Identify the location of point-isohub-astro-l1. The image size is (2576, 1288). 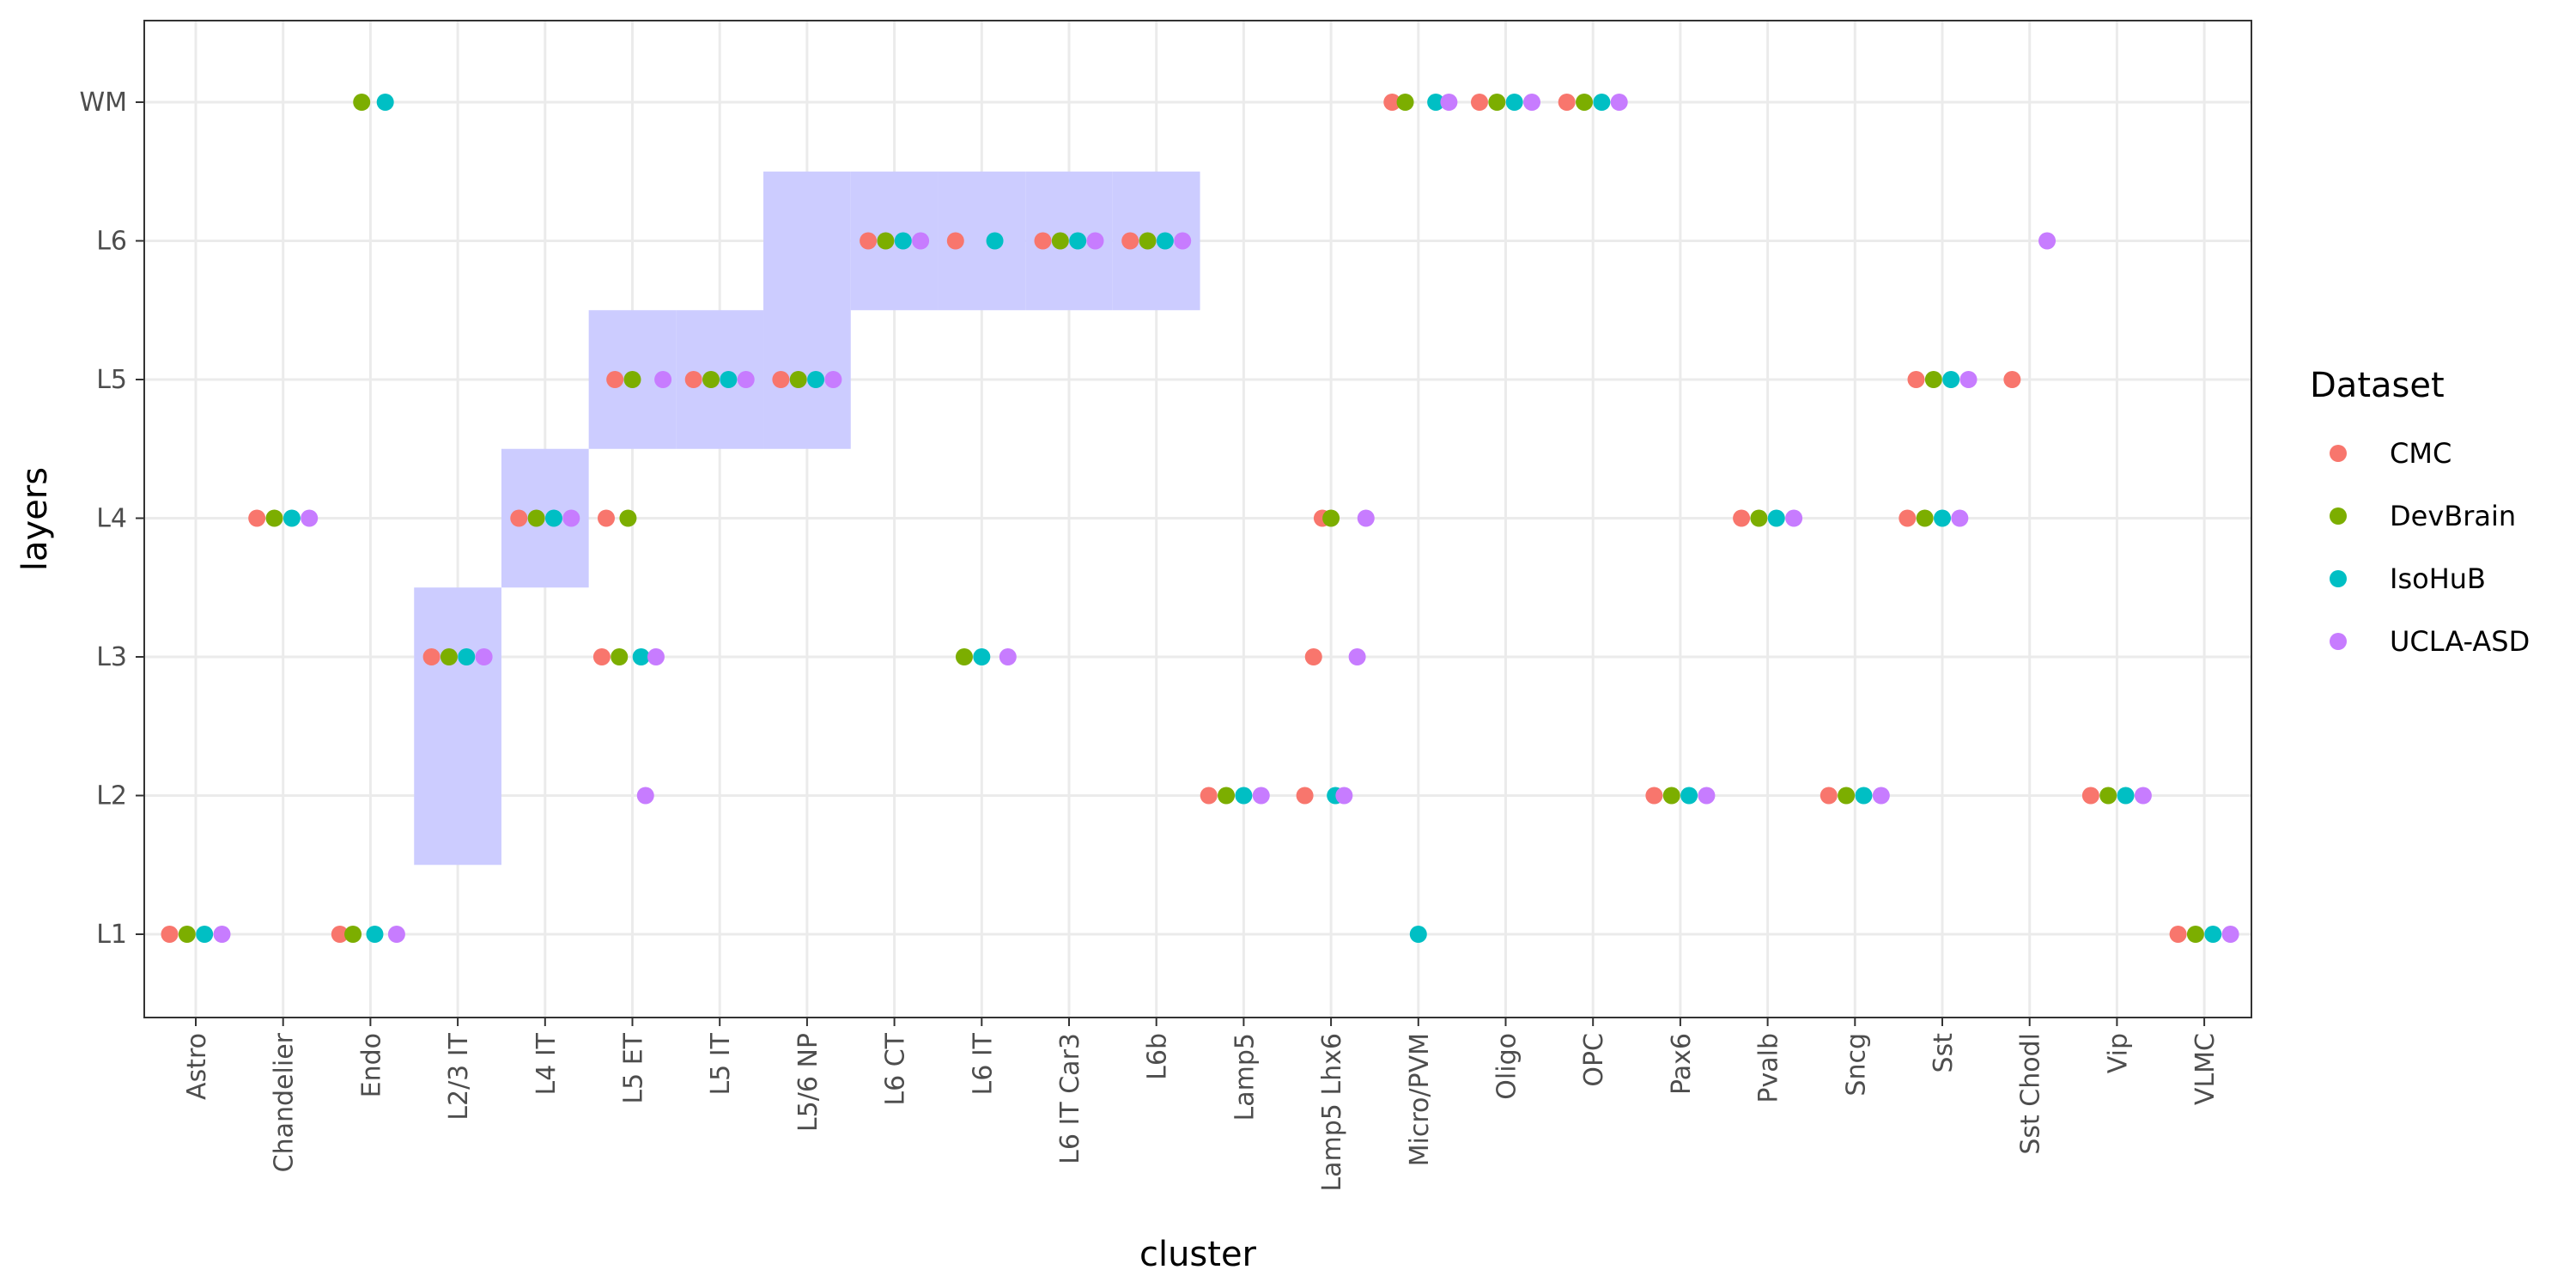
(205, 935).